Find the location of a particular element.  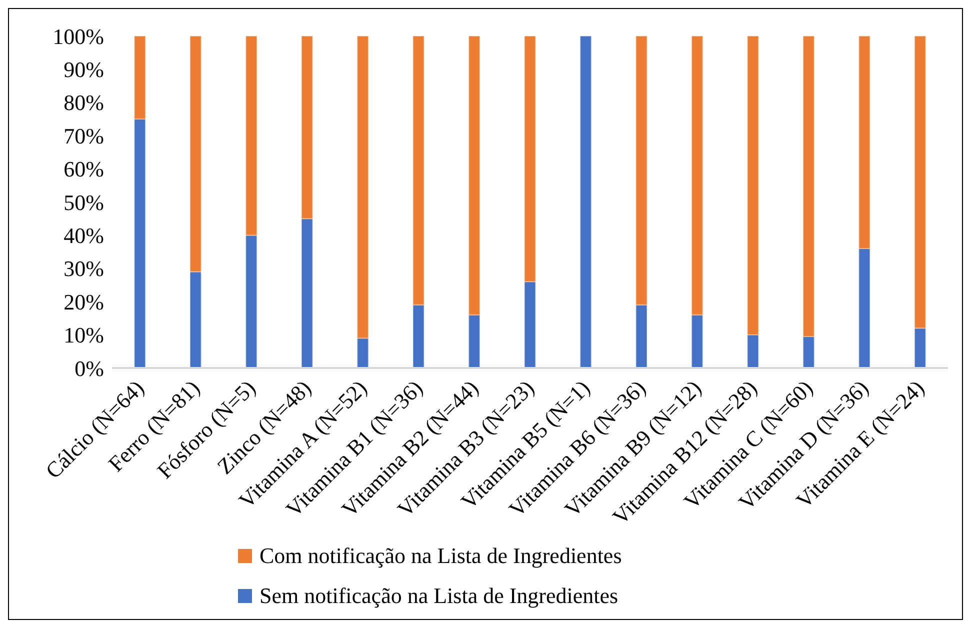

bar is located at coordinates (586, 202).